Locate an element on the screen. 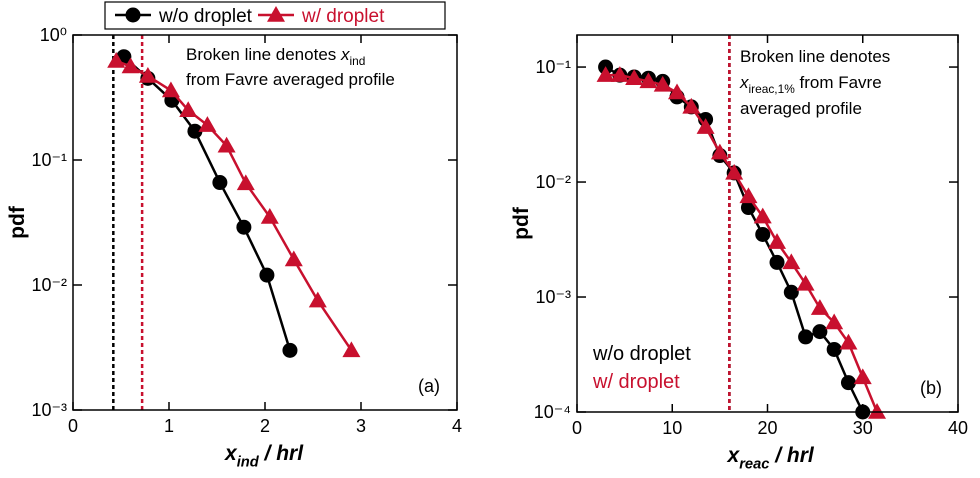  text-part: from Favre averaged profile is located at coordinates (290, 79).